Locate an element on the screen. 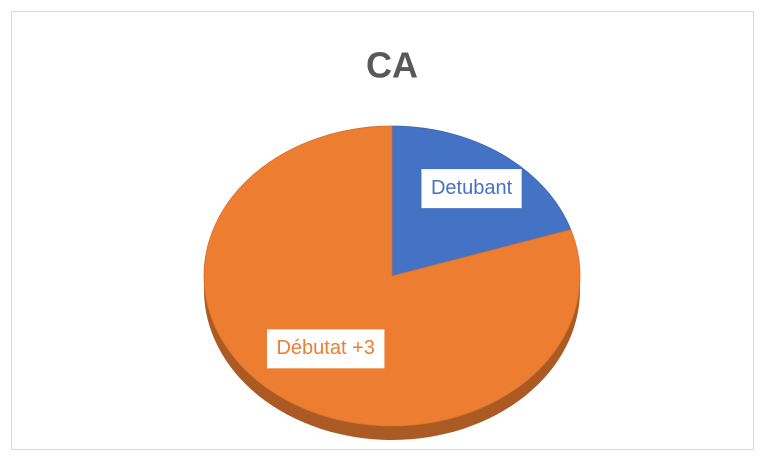 This screenshot has width=765, height=461. data-label-text: Detubant is located at coordinates (472, 188).